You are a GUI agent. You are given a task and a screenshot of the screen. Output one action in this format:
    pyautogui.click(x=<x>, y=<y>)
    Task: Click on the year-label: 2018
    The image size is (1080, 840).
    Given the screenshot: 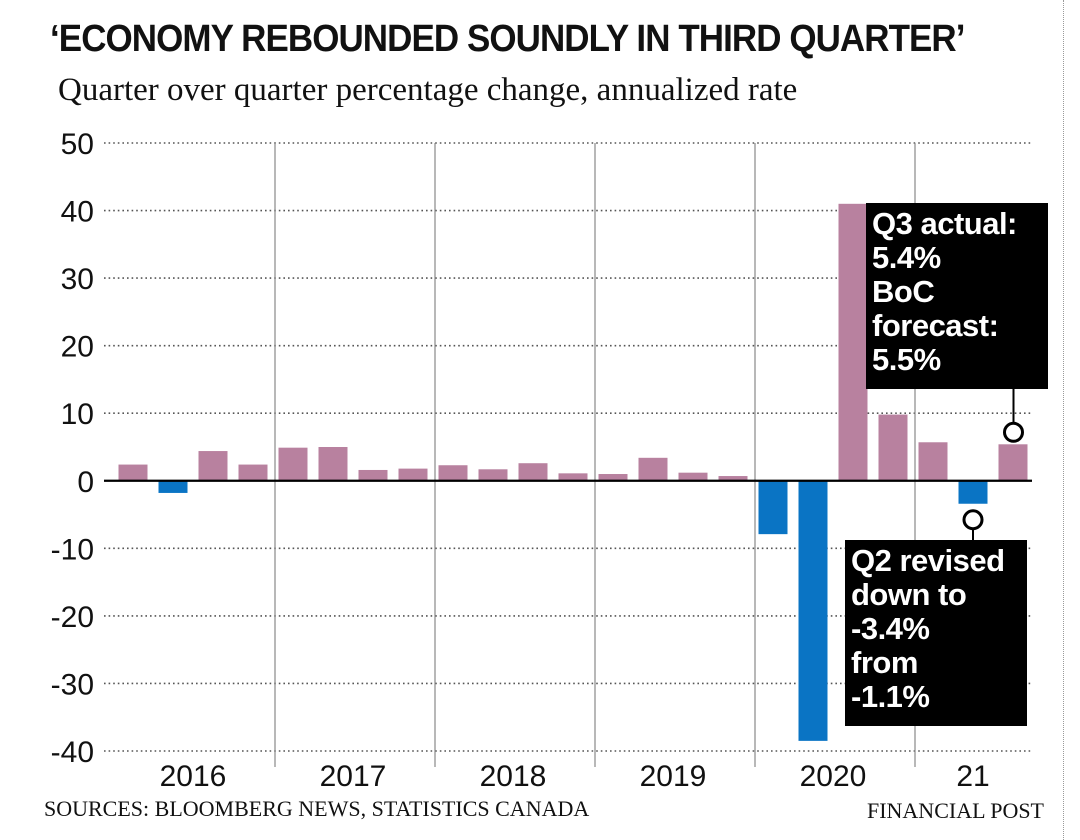 What is the action you would take?
    pyautogui.click(x=513, y=776)
    